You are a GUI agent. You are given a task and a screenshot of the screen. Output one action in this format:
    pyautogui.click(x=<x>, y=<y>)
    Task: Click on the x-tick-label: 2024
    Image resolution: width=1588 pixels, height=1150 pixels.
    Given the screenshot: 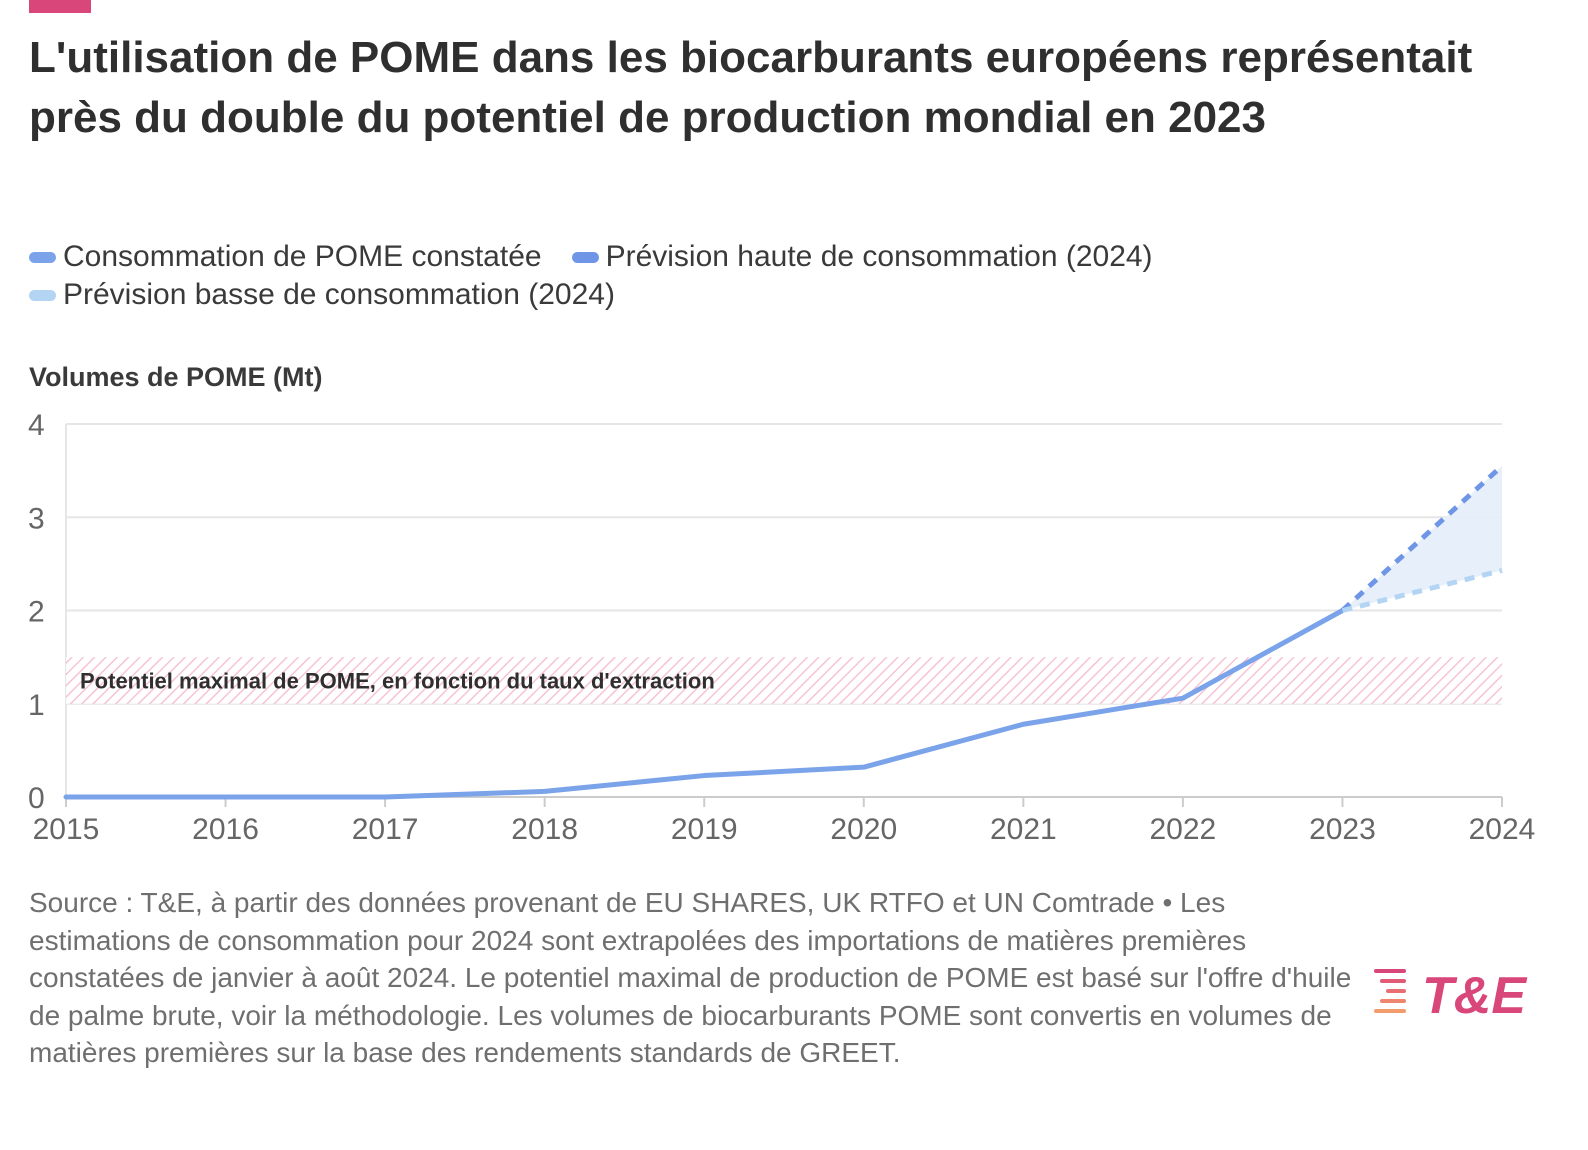 What is the action you would take?
    pyautogui.click(x=1502, y=829)
    